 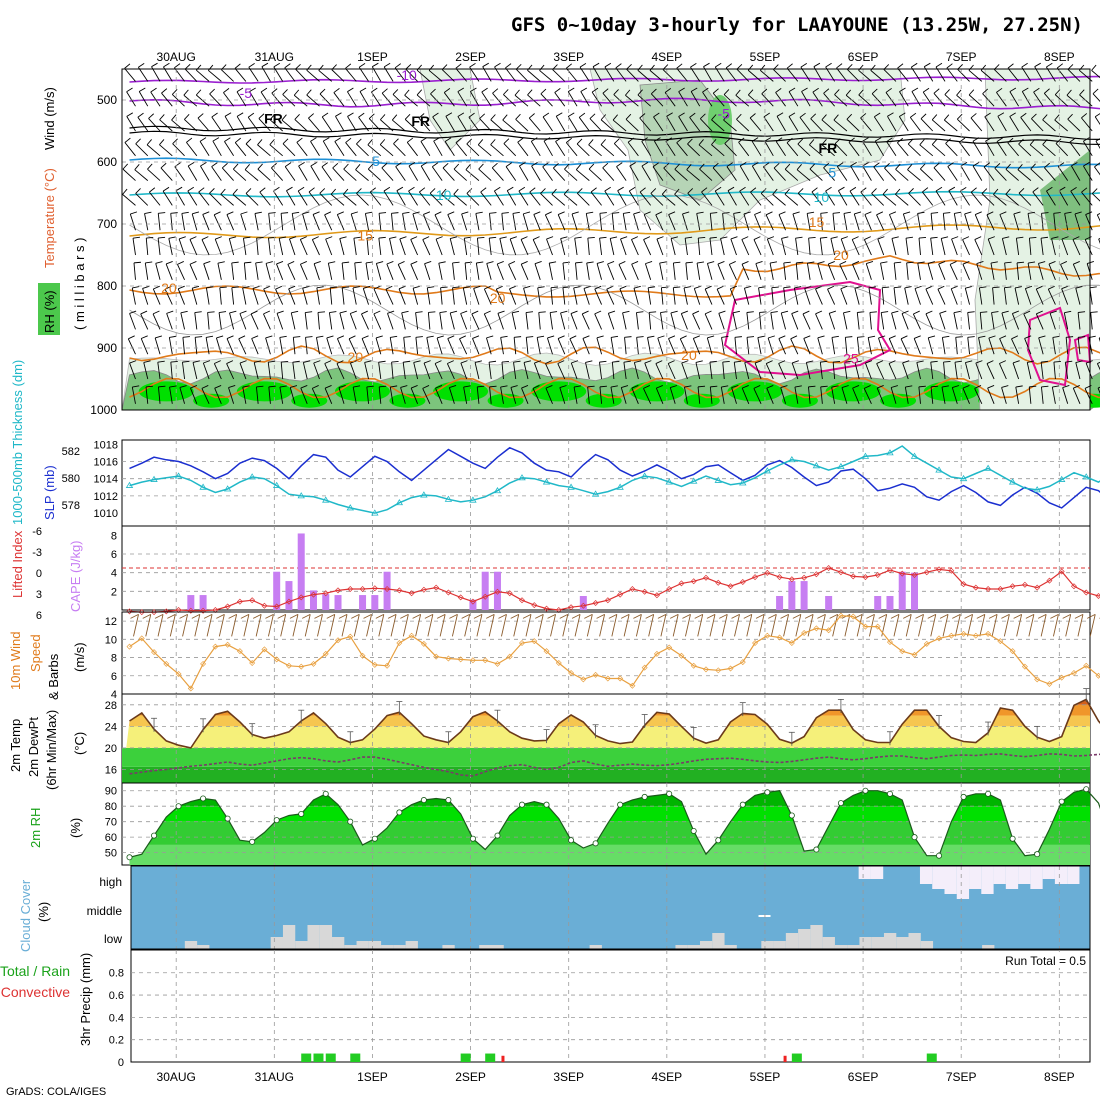 What do you see at coordinates (606, 738) in the screenshot?
I see `temperature-grid` at bounding box center [606, 738].